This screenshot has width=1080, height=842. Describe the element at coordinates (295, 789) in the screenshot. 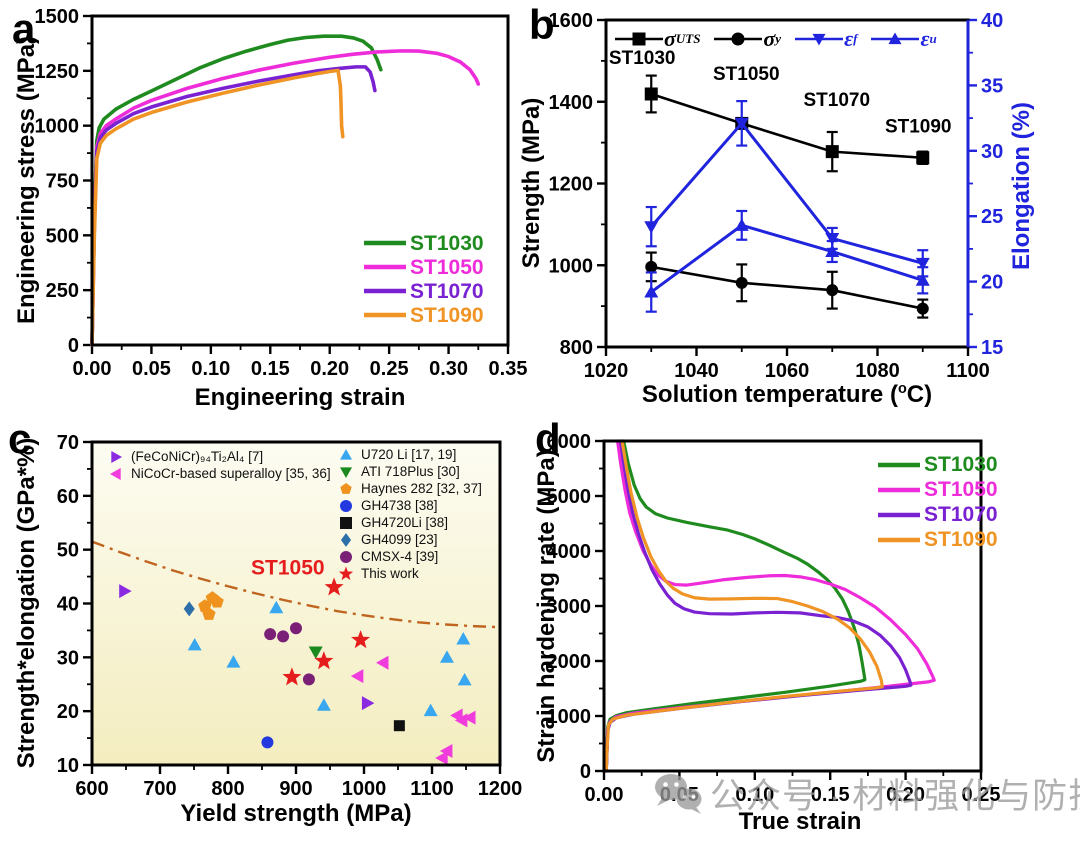

I see `x-tick-label: 900` at that location.